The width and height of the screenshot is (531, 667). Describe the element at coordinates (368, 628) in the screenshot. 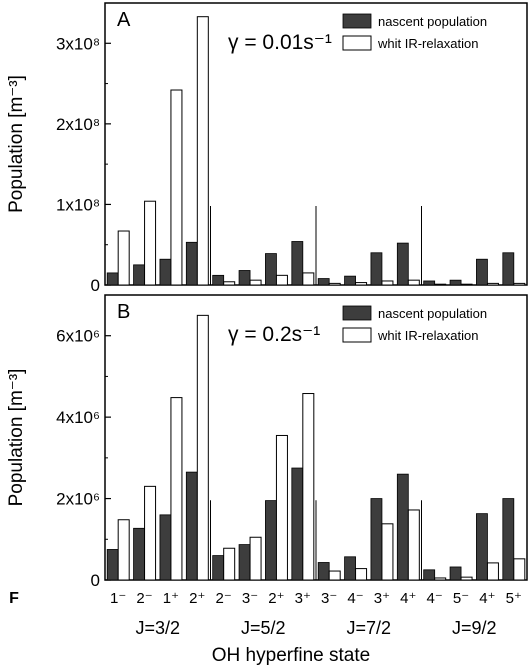

I see `group-label: J=7/2` at that location.